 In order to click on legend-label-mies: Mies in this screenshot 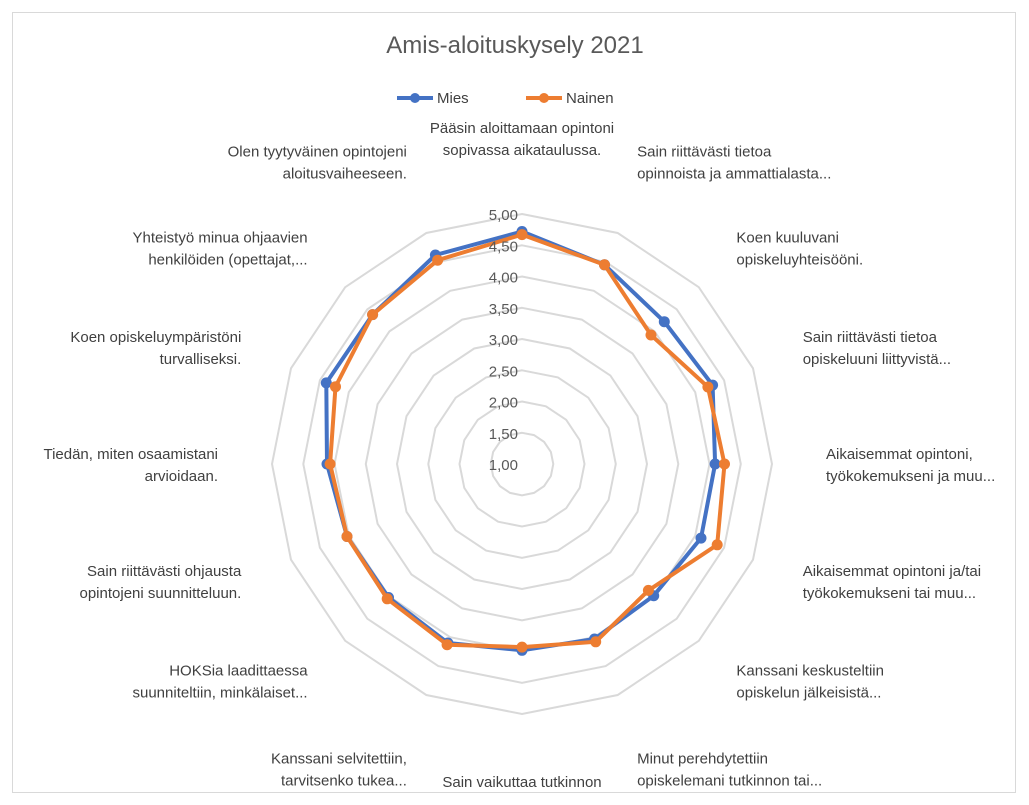, I will do `click(453, 98)`.